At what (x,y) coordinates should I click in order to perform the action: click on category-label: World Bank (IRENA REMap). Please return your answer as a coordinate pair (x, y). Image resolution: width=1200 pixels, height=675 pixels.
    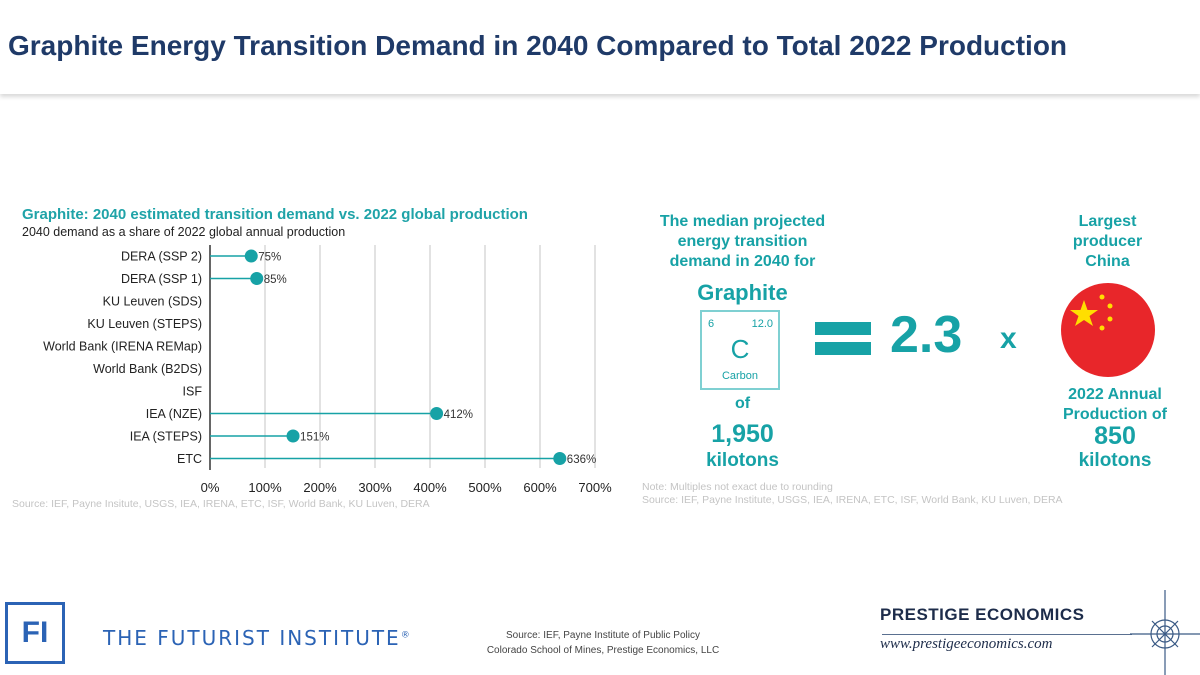
    Looking at the image, I should click on (122, 347).